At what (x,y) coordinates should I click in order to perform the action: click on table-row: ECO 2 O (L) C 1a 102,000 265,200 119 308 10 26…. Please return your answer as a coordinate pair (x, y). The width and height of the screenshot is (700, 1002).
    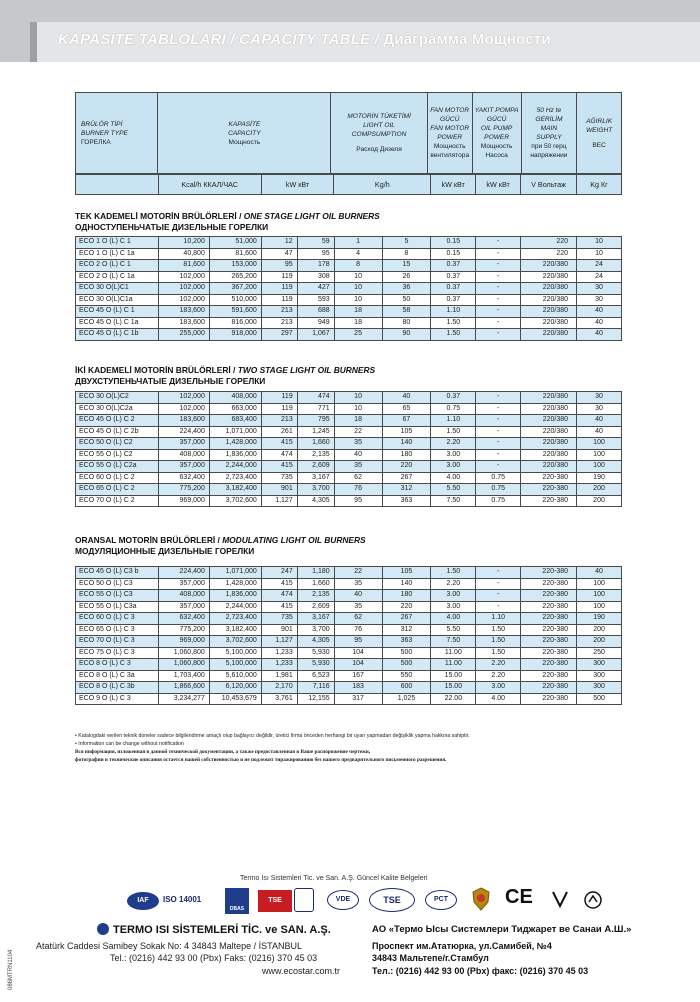
    Looking at the image, I should click on (348, 276).